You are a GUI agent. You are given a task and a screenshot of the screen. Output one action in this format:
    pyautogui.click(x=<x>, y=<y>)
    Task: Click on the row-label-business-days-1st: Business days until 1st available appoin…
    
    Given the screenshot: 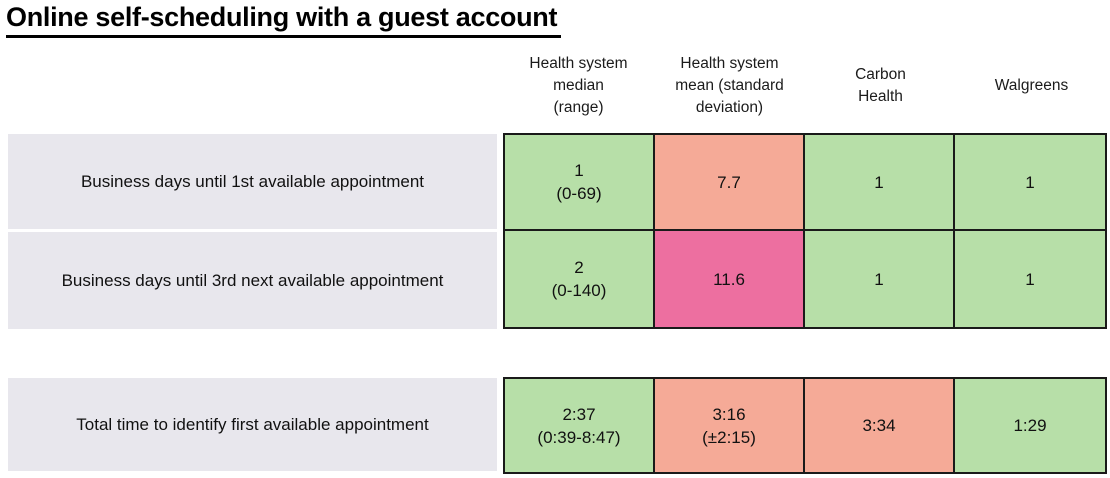 What is the action you would take?
    pyautogui.click(x=252, y=181)
    